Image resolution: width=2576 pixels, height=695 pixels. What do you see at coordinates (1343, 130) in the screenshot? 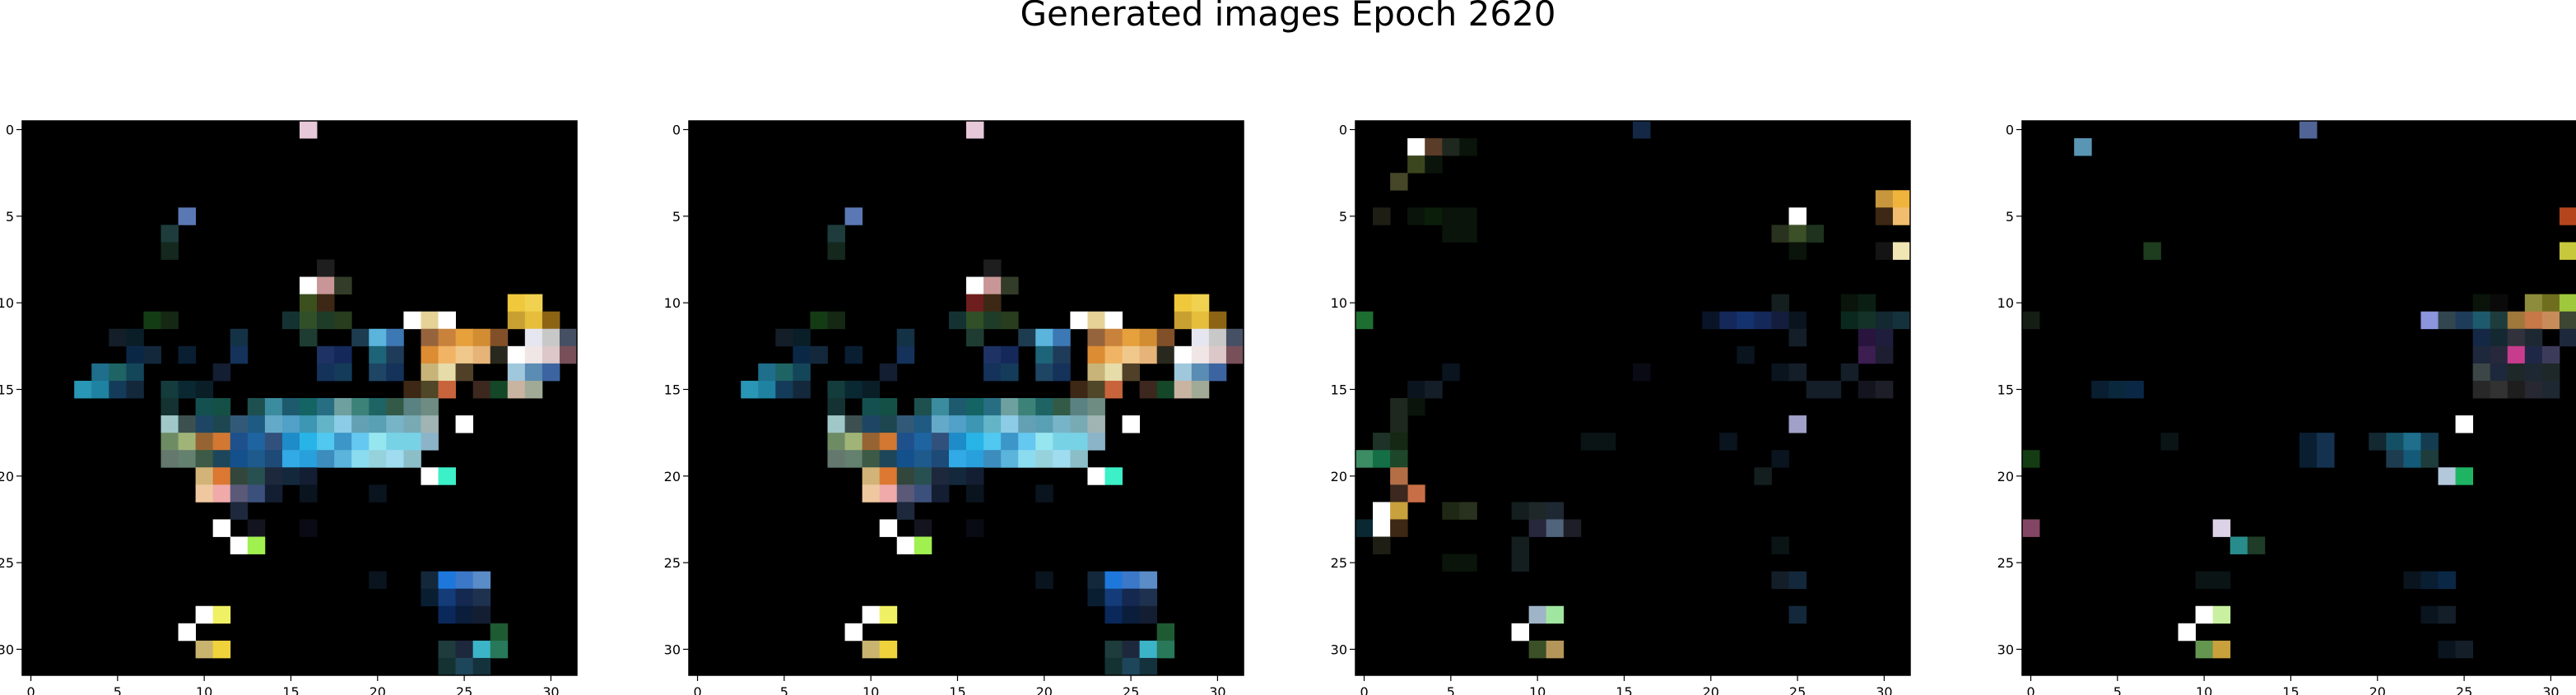
I see `y-tick-label: 0` at bounding box center [1343, 130].